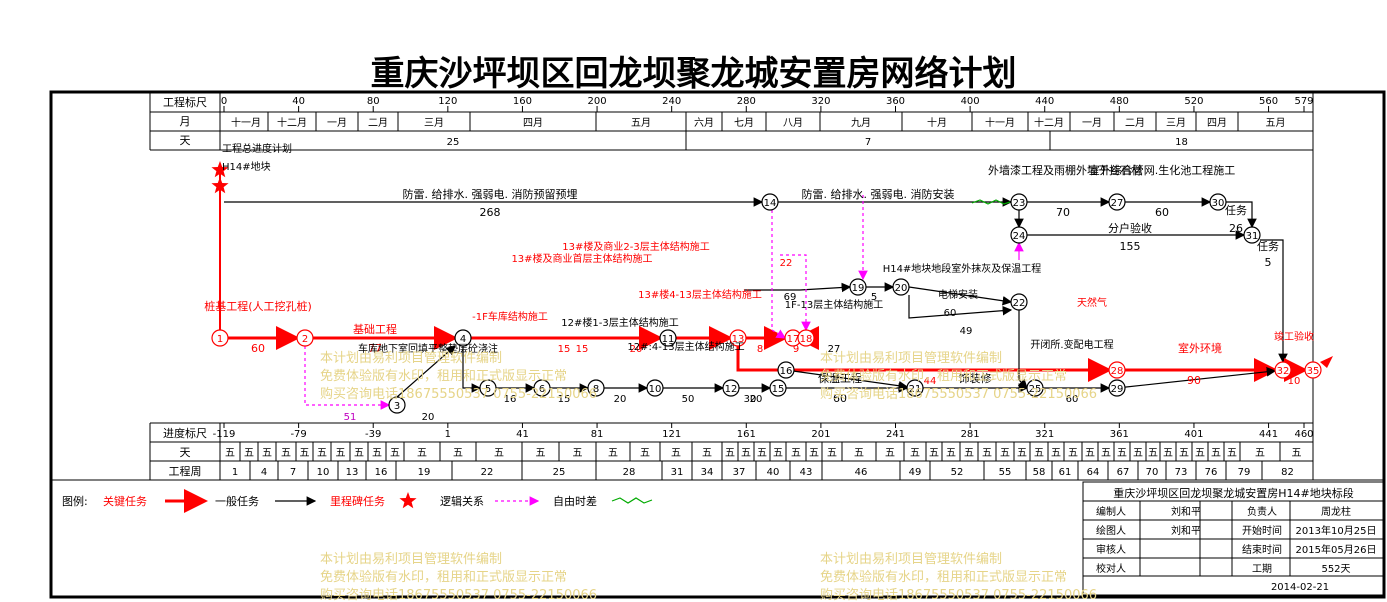  I want to click on task-name: 任务, so click(1268, 246).